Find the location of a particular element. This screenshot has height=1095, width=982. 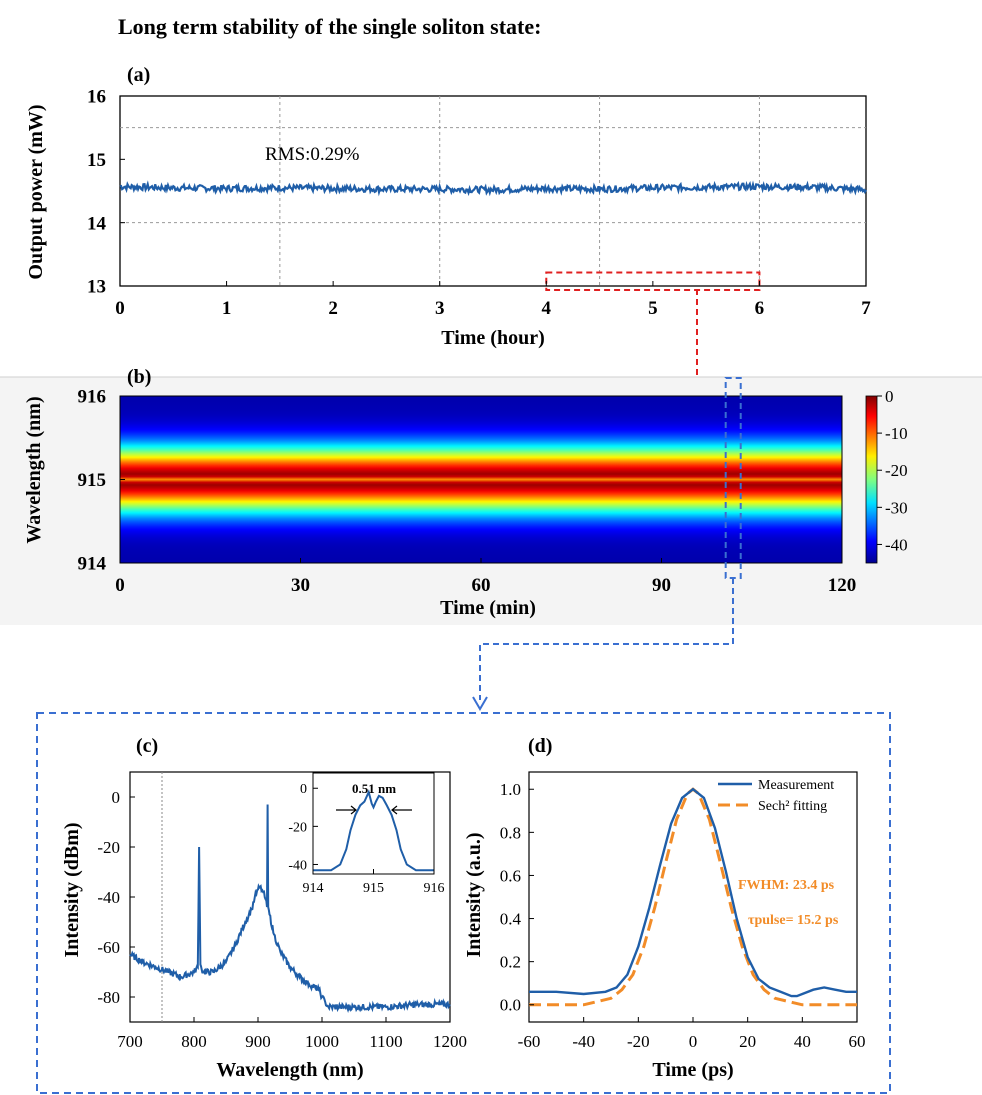

panel-d-x-ticks: -60 -40 -20 0 20 40 60 is located at coordinates (692, 1034).